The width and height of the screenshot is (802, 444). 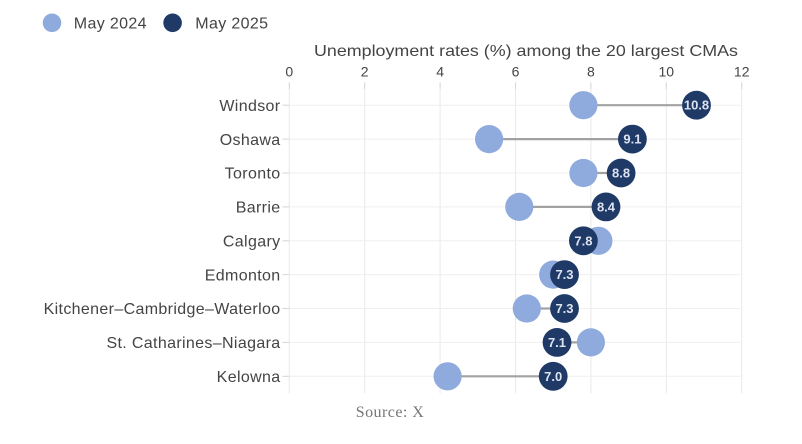 I want to click on svg-text: 8, so click(x=591, y=72).